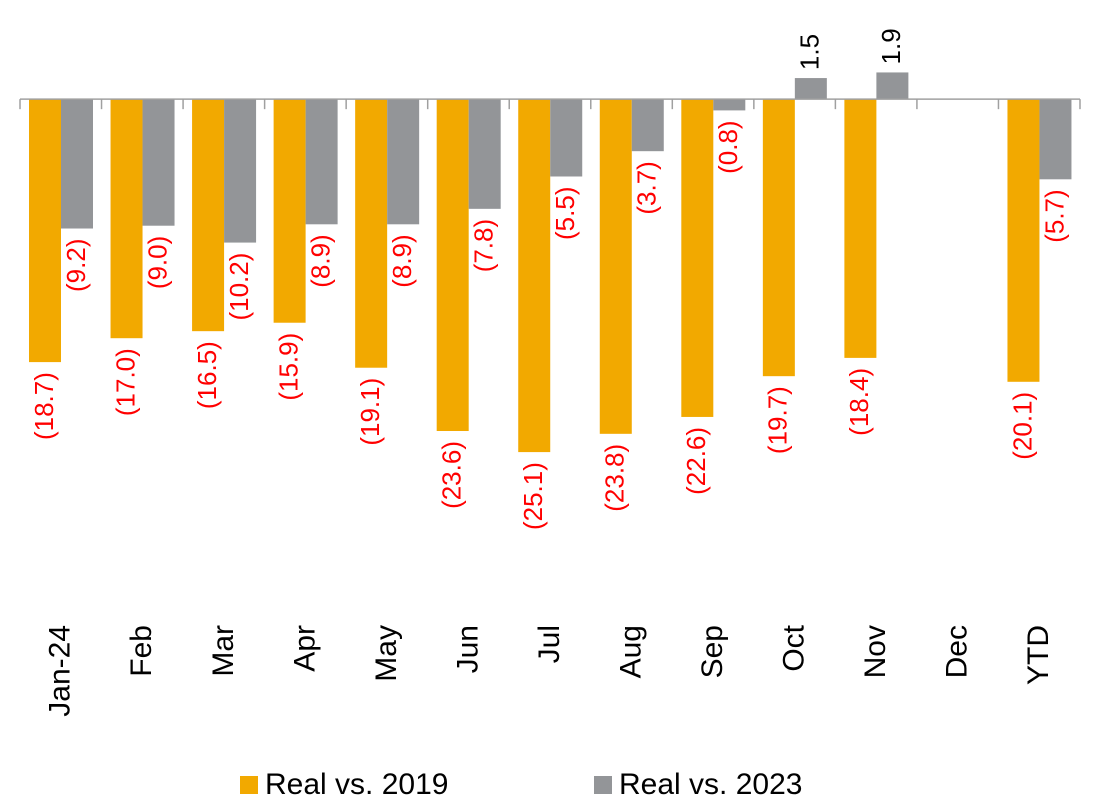 The height and width of the screenshot is (807, 1097). Describe the element at coordinates (386, 653) in the screenshot. I see `x-tick-label: May` at that location.